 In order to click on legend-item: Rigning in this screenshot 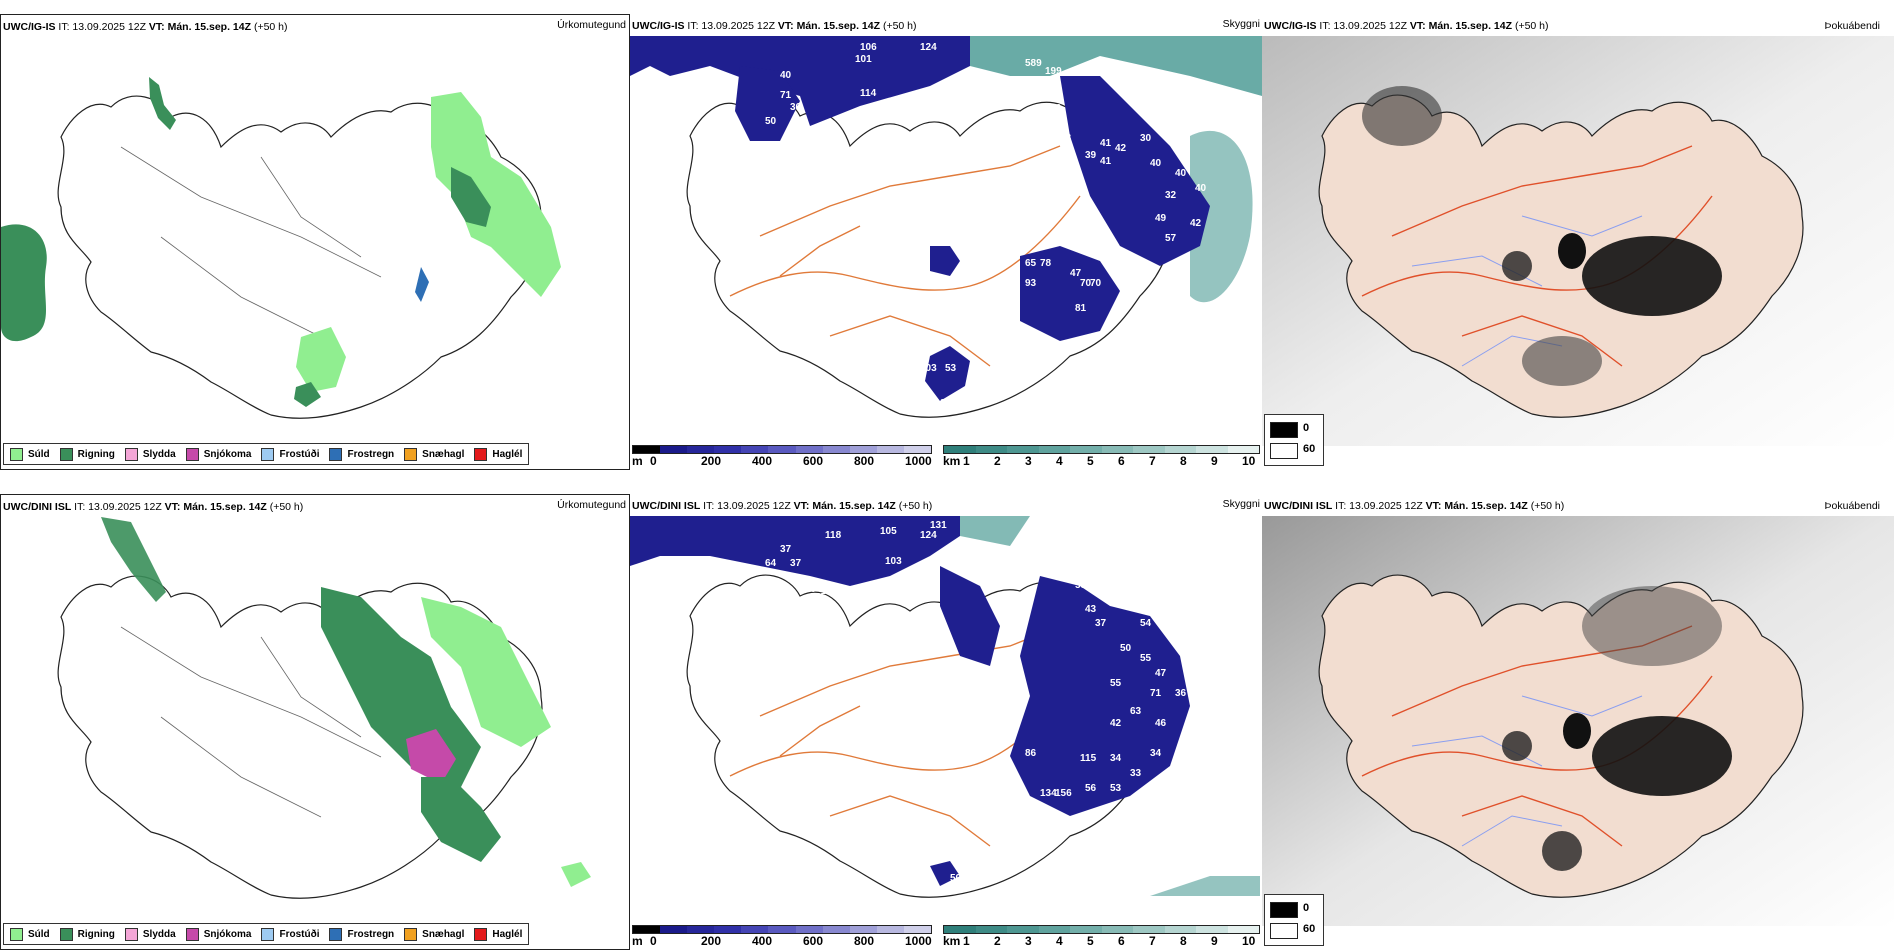, I will do `click(87, 454)`.